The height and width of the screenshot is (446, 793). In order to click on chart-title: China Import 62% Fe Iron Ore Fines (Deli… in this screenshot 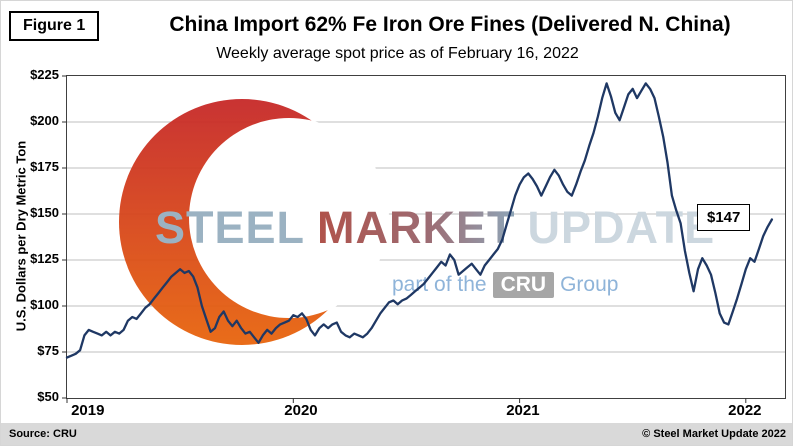, I will do `click(450, 24)`.